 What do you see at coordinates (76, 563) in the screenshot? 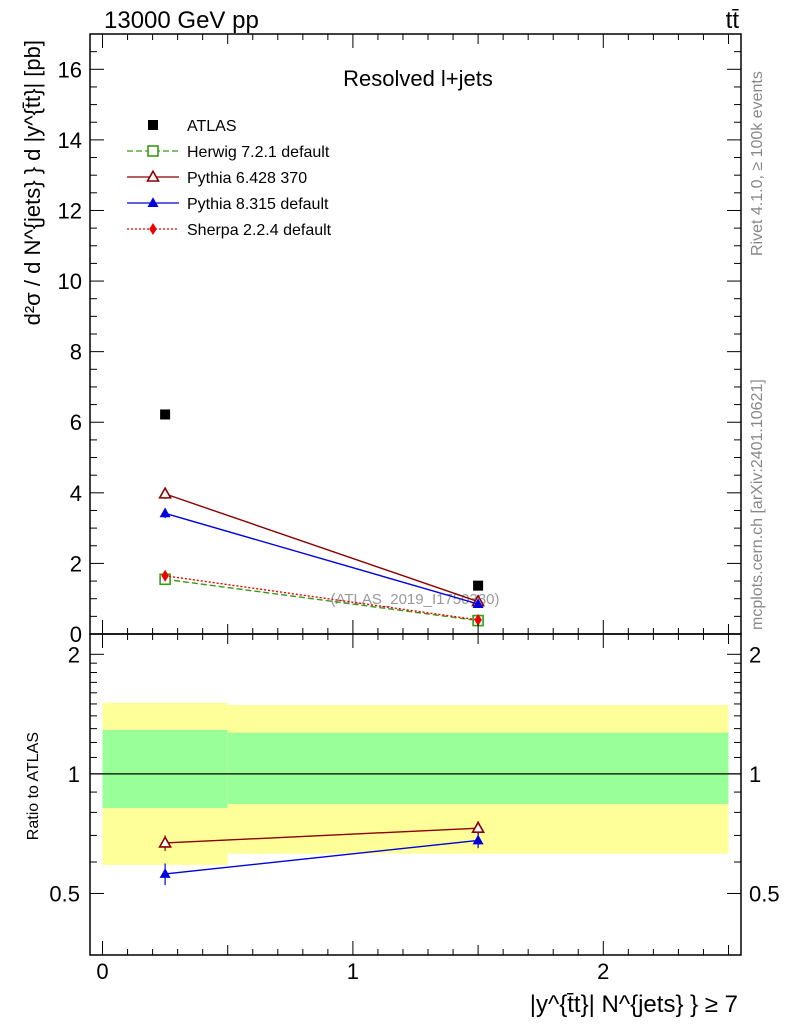
I see `y-tick-label: 2` at bounding box center [76, 563].